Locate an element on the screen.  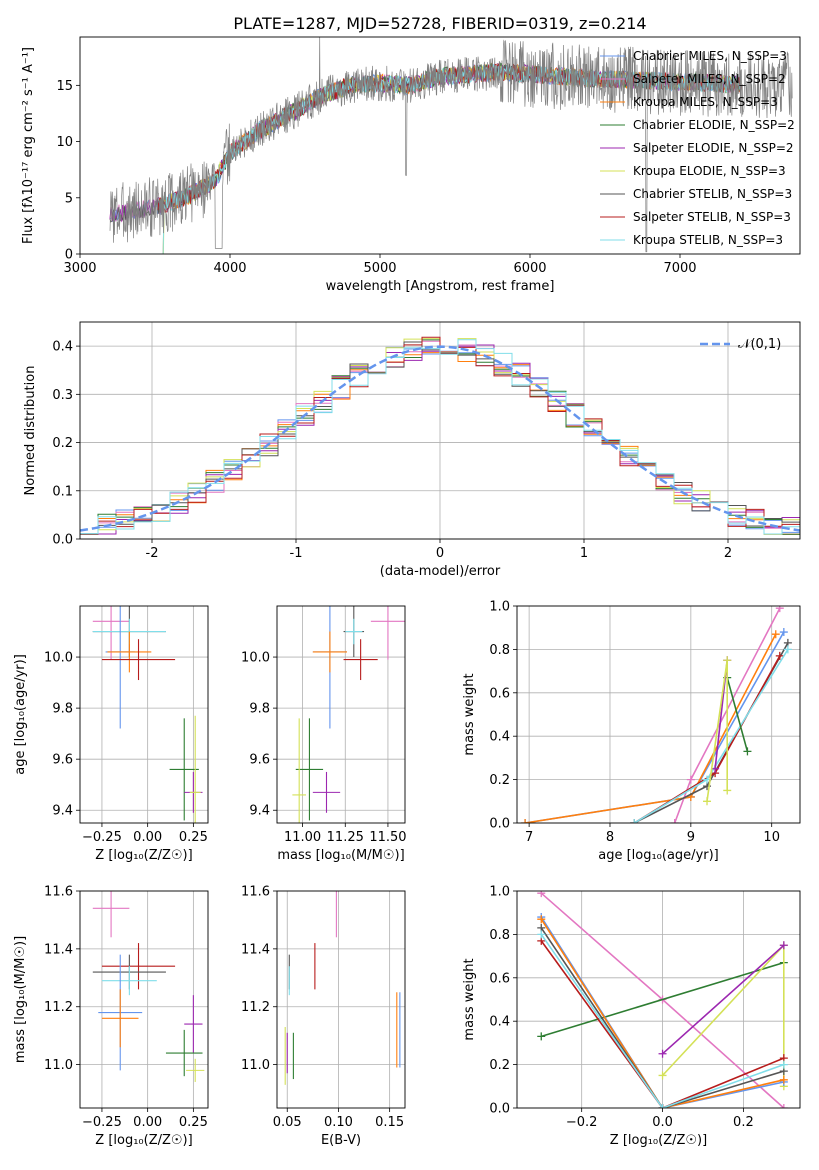
legend-entry: Salpeter MILES, N_SSP=2 is located at coordinates (709, 79).